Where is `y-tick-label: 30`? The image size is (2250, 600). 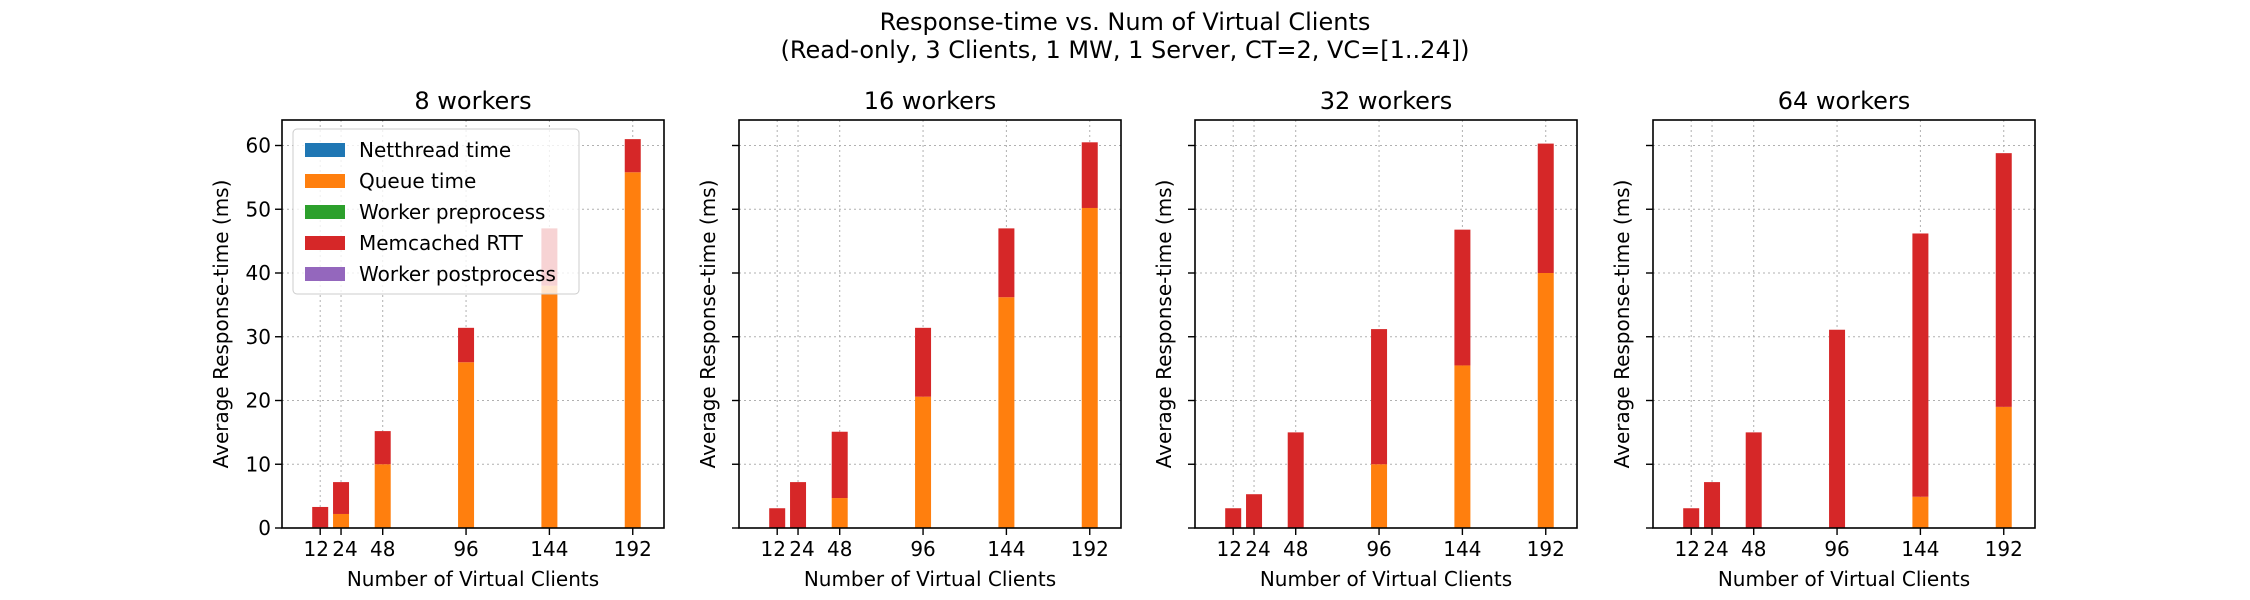 y-tick-label: 30 is located at coordinates (258, 337).